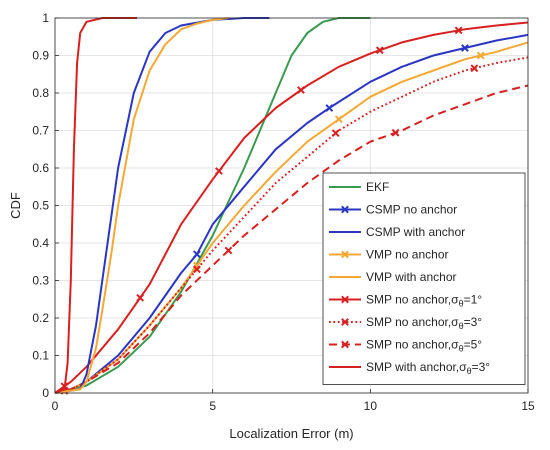 Image resolution: width=550 pixels, height=450 pixels. Describe the element at coordinates (40, 318) in the screenshot. I see `y-tick-label: 0.2` at that location.